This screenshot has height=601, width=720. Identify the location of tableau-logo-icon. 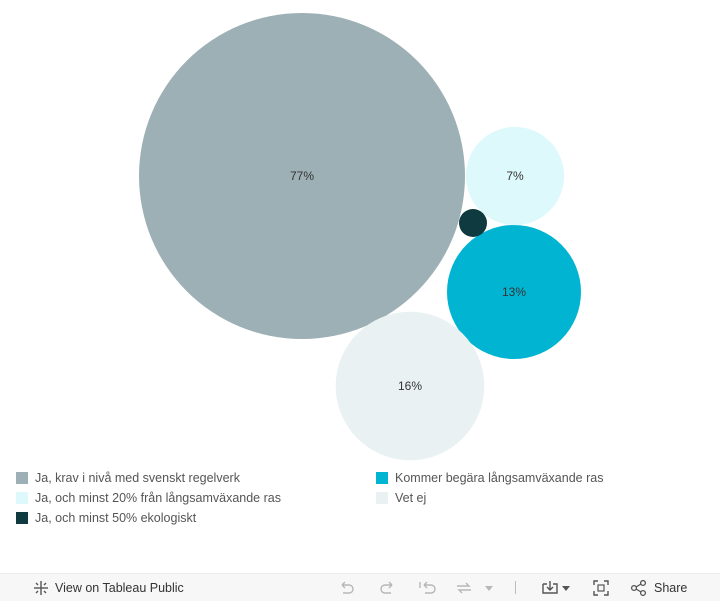
(41, 588).